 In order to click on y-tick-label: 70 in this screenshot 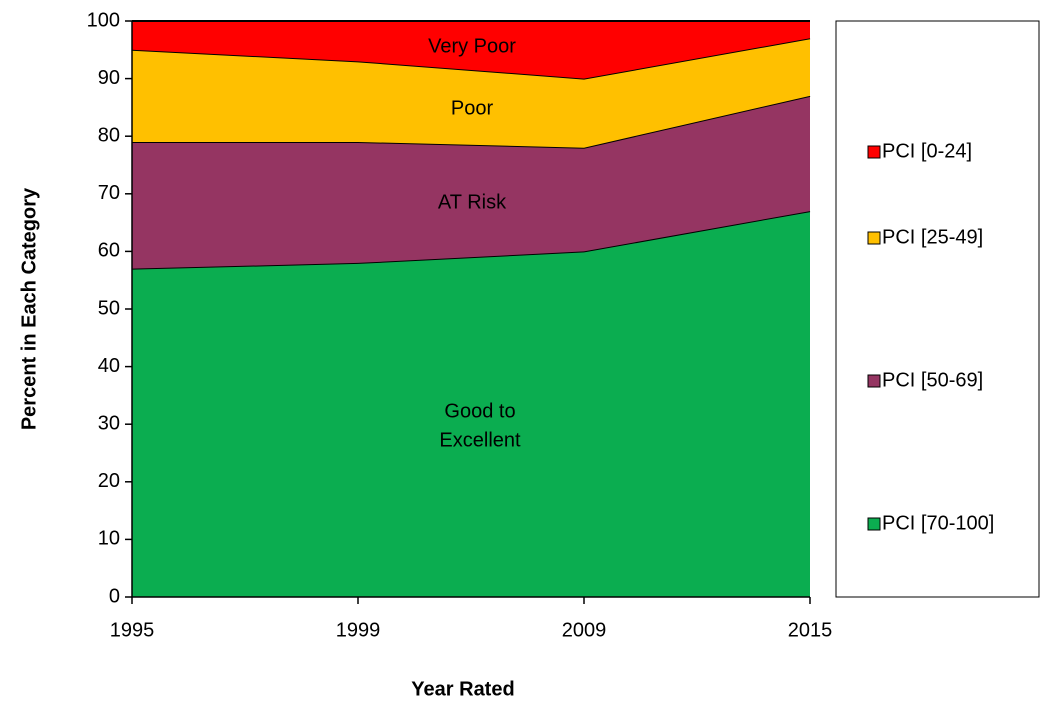, I will do `click(109, 193)`.